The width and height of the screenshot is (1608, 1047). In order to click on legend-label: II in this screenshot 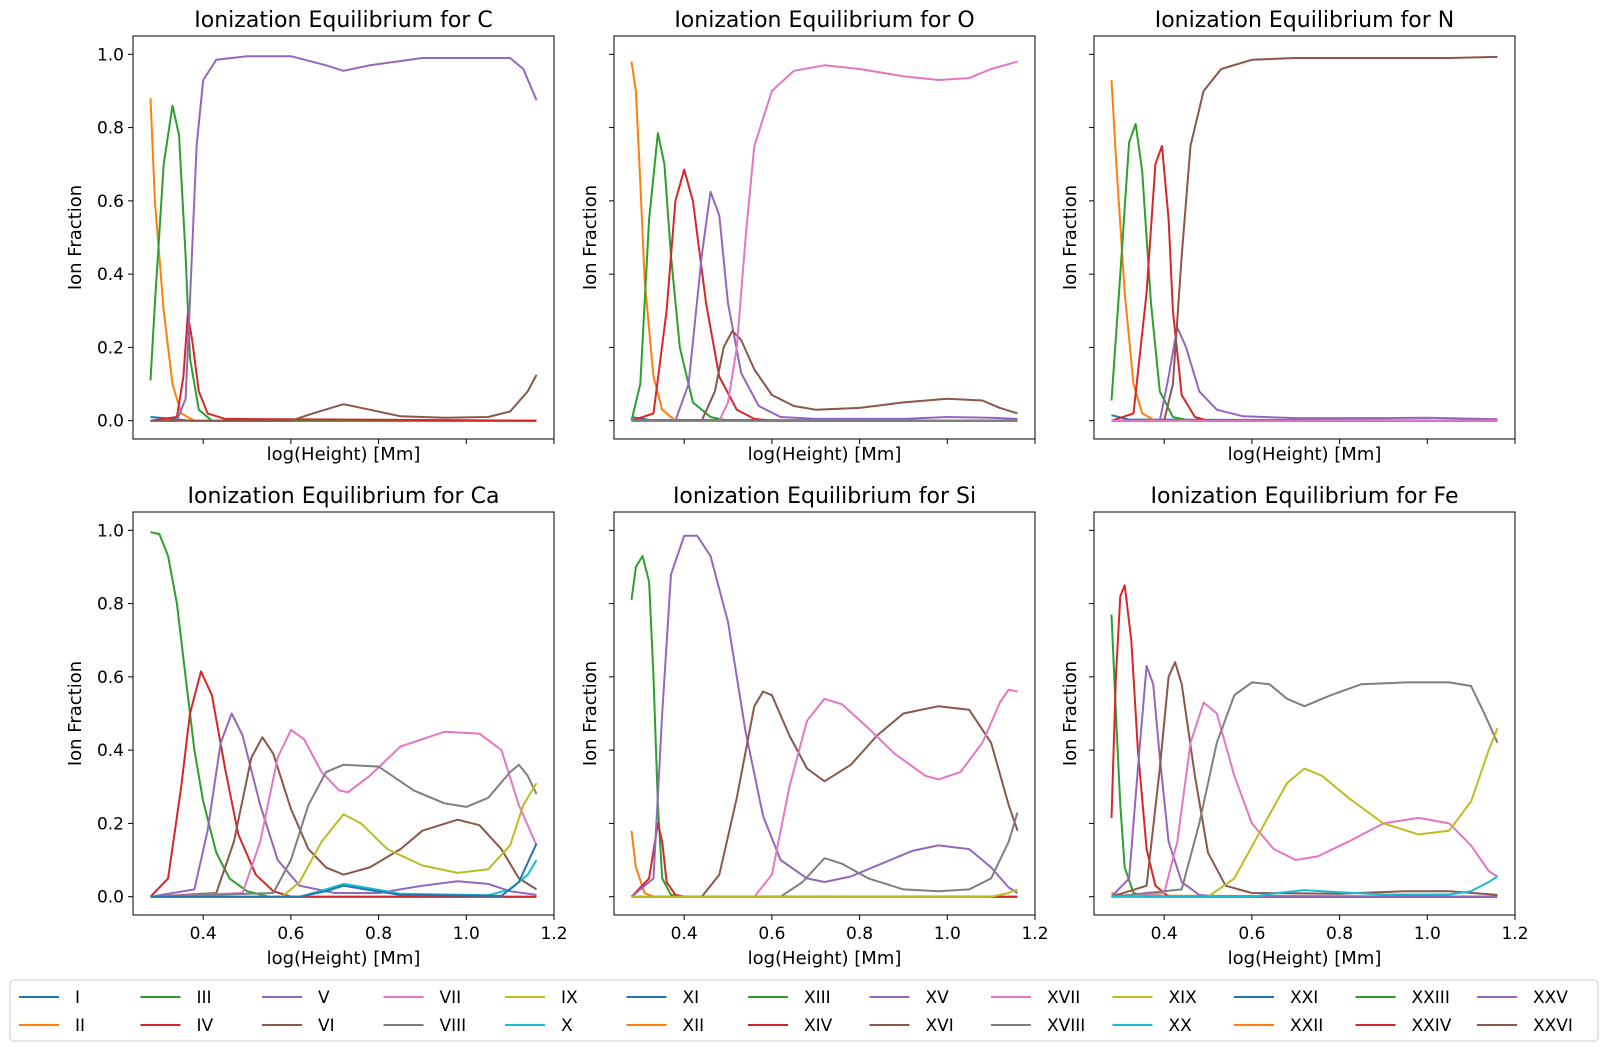, I will do `click(80, 1026)`.